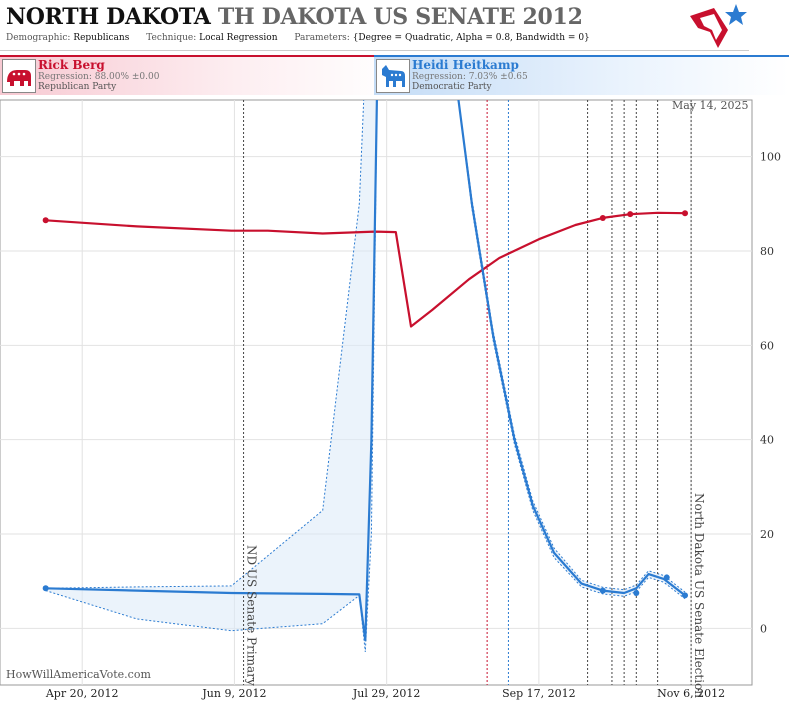 The image size is (789, 704). I want to click on y-tick-label: 20, so click(767, 534).